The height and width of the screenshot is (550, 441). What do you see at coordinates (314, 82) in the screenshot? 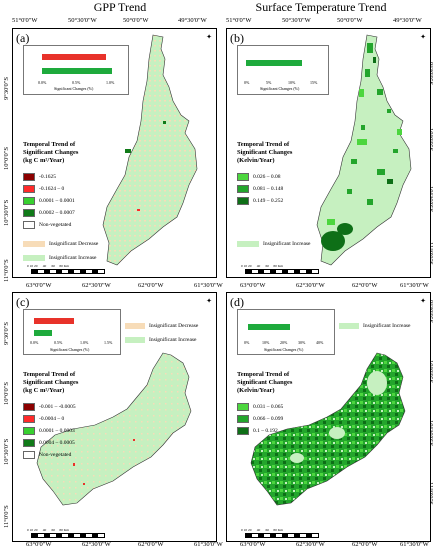
I see `inset-tick: 15%` at bounding box center [314, 82].